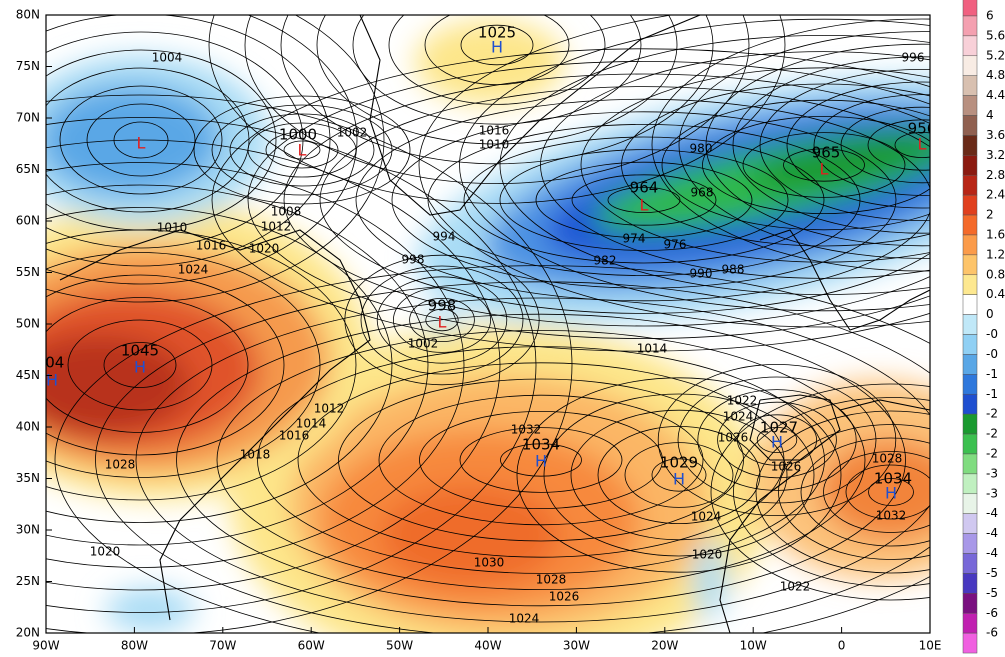 The image size is (1005, 657). What do you see at coordinates (576, 646) in the screenshot?
I see `lon-label: 30W` at bounding box center [576, 646].